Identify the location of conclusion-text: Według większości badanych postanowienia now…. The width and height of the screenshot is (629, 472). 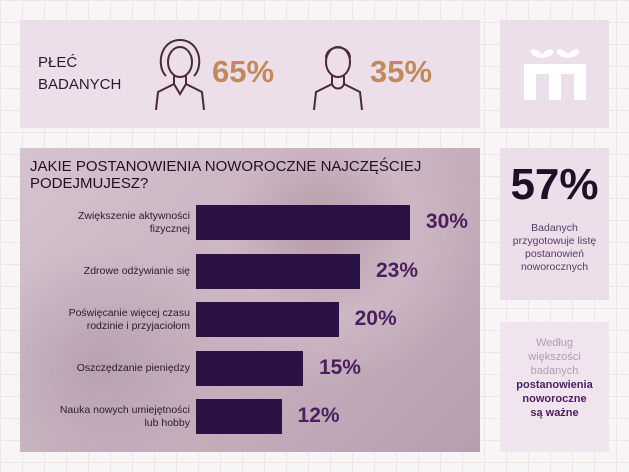
(554, 378).